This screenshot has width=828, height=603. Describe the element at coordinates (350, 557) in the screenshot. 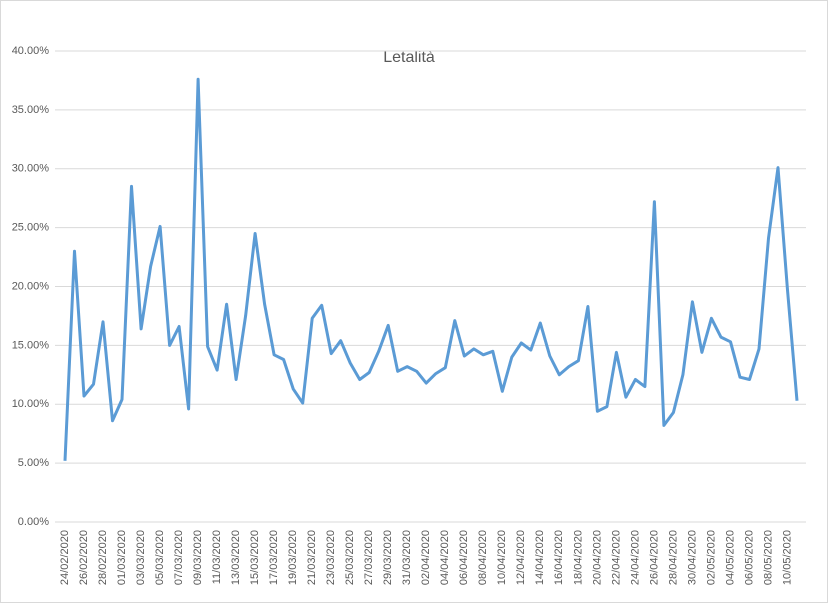

I see `x-tick-label: 25/03/2020` at that location.